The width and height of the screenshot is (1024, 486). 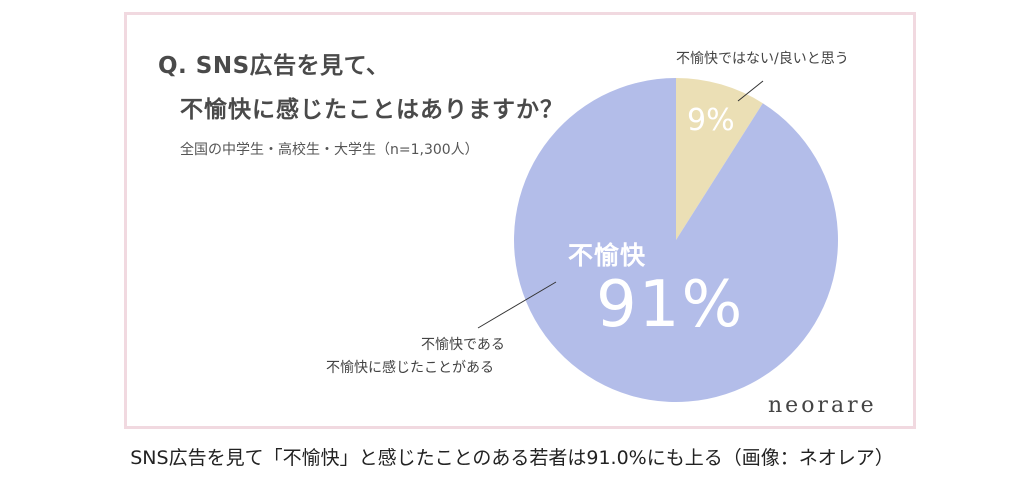 What do you see at coordinates (517, 305) in the screenshot?
I see `leader-line-main` at bounding box center [517, 305].